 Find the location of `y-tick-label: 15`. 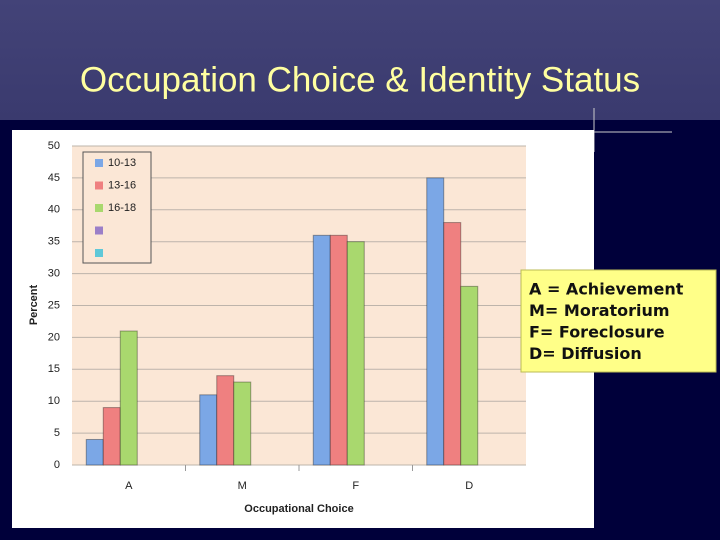

y-tick-label: 15 is located at coordinates (54, 369).